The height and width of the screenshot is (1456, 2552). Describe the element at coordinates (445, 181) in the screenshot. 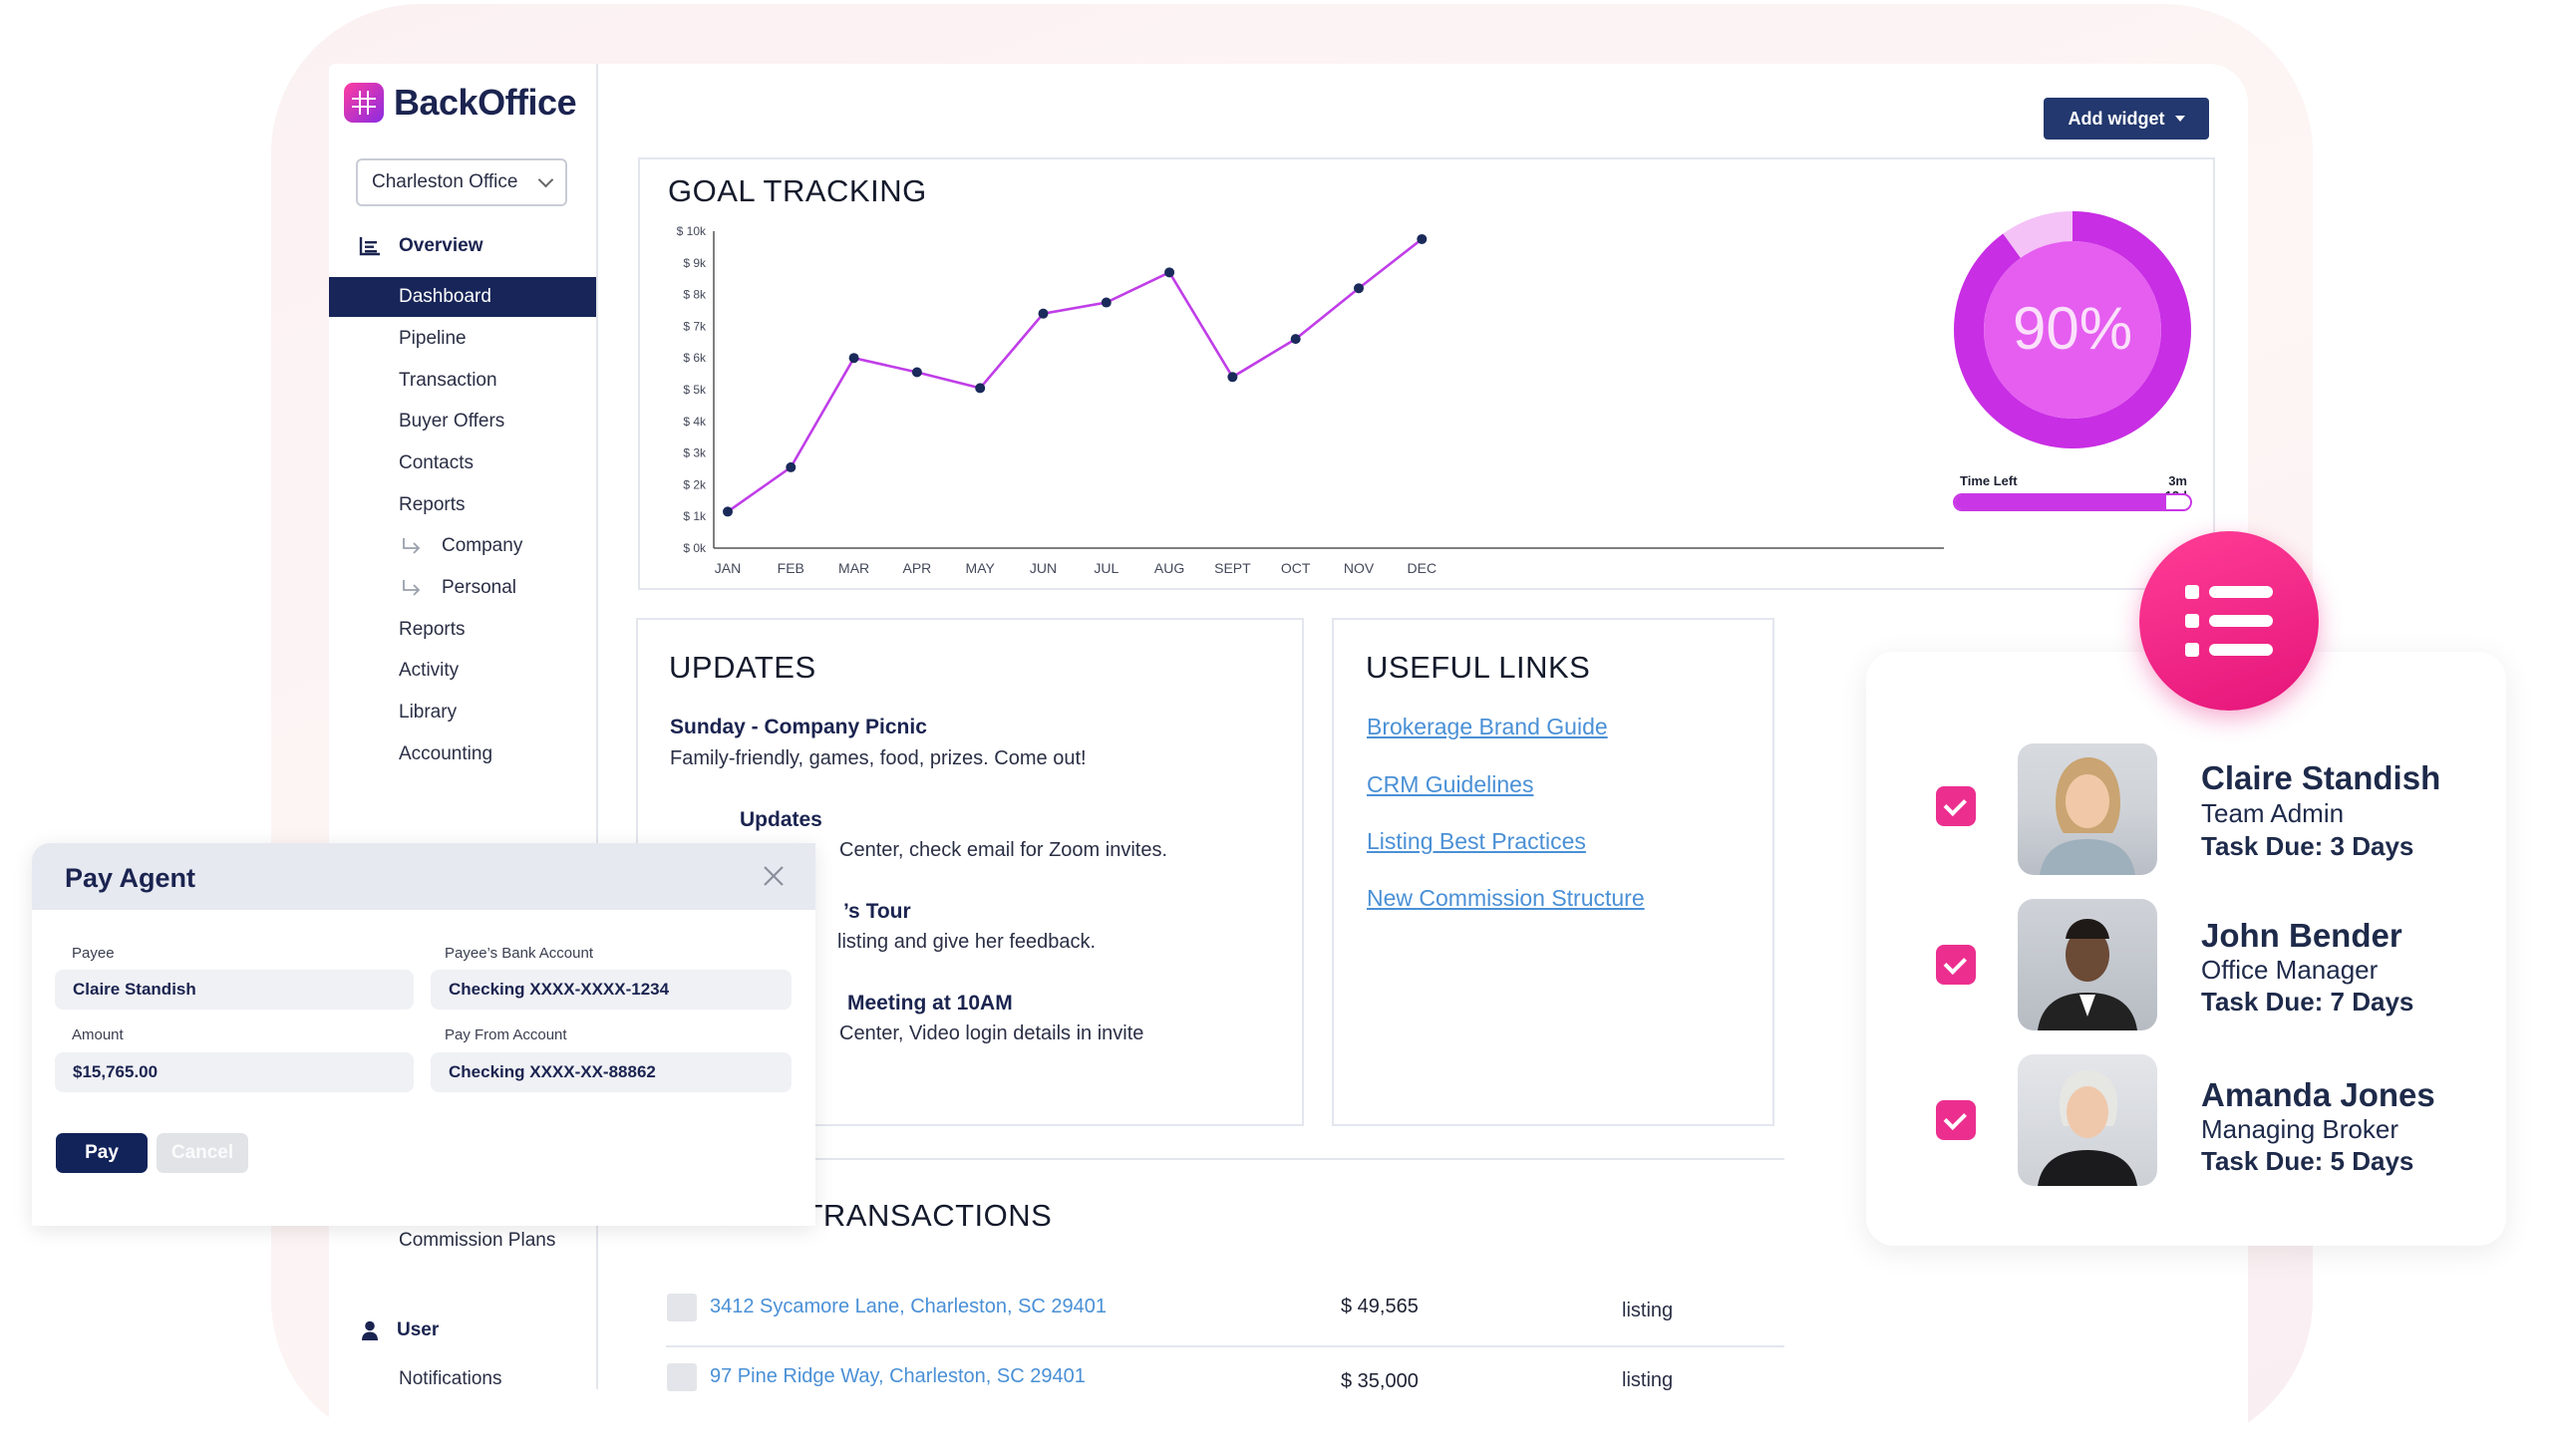

I see `office-select-value: Charleston Office` at that location.